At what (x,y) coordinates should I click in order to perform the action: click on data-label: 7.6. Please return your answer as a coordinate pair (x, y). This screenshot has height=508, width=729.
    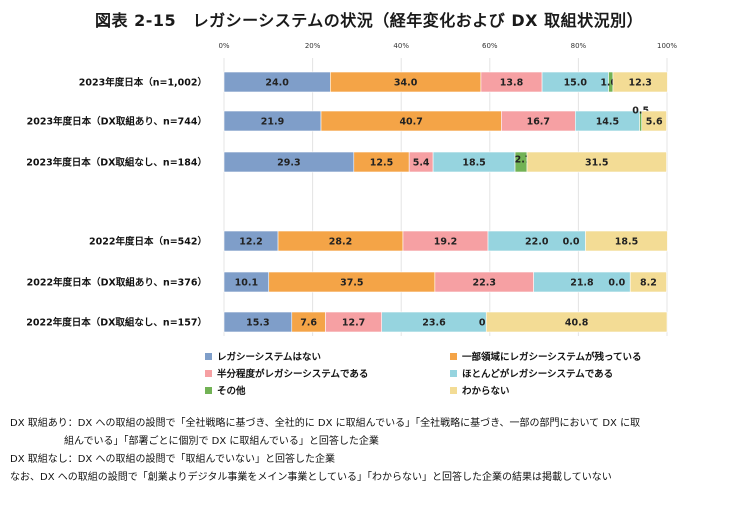
    Looking at the image, I should click on (308, 323).